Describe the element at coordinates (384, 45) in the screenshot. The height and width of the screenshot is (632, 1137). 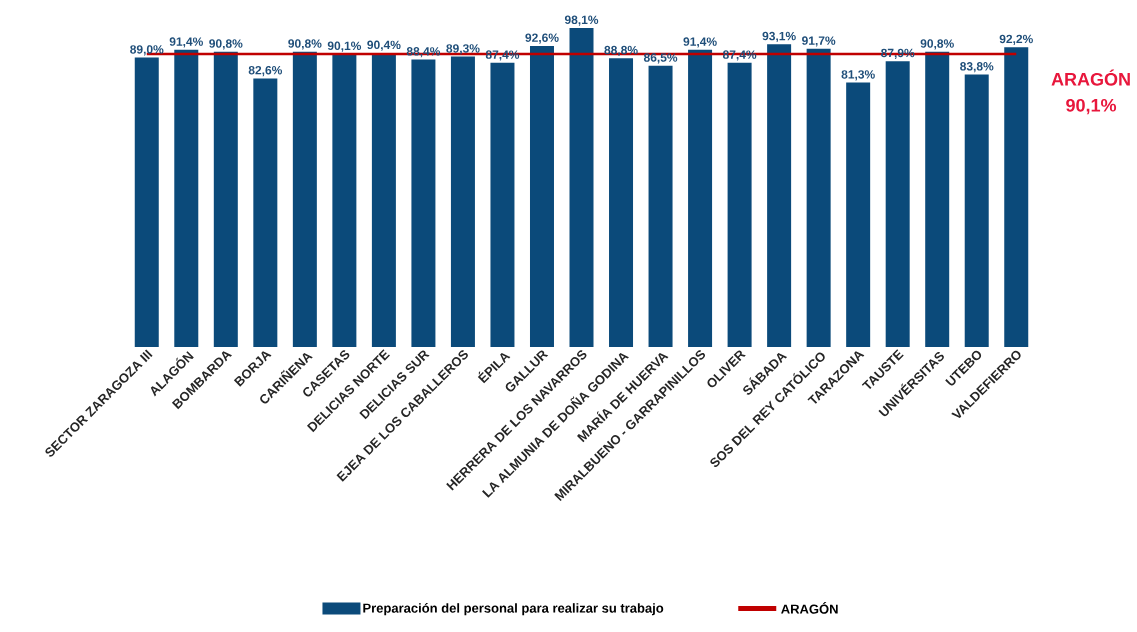
I see `data-label: 90,4%` at that location.